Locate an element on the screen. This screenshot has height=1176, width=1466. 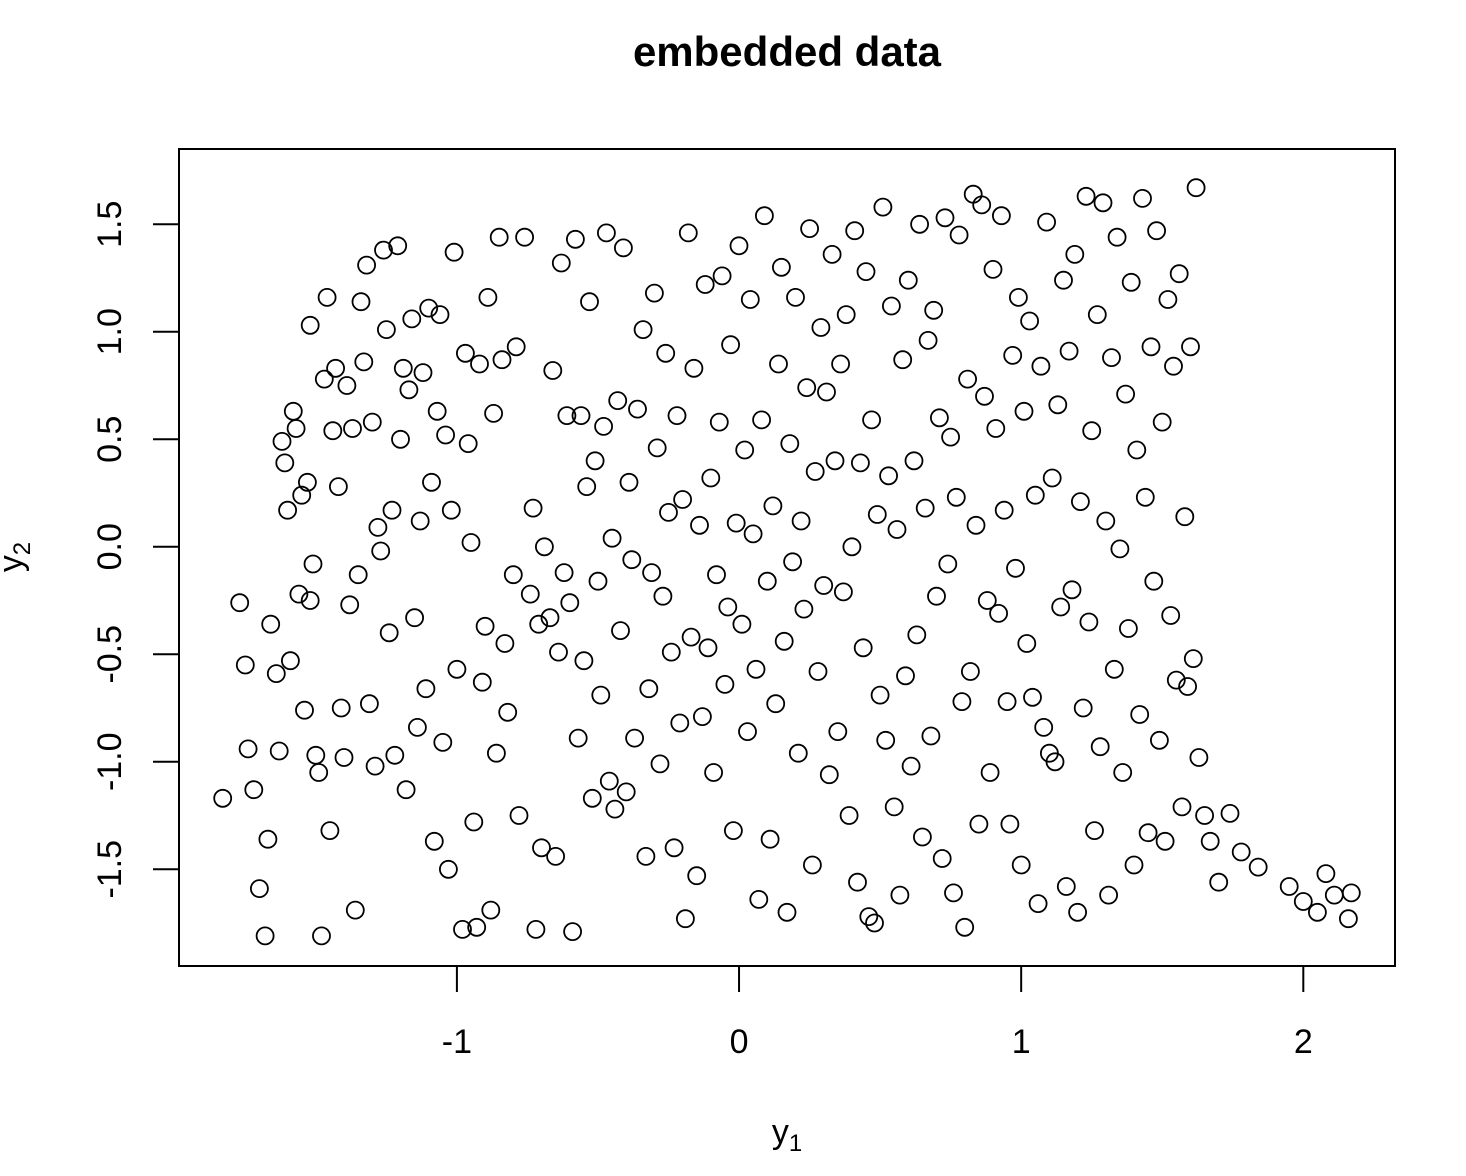
x-axis-label: y1 is located at coordinates (787, 1135).